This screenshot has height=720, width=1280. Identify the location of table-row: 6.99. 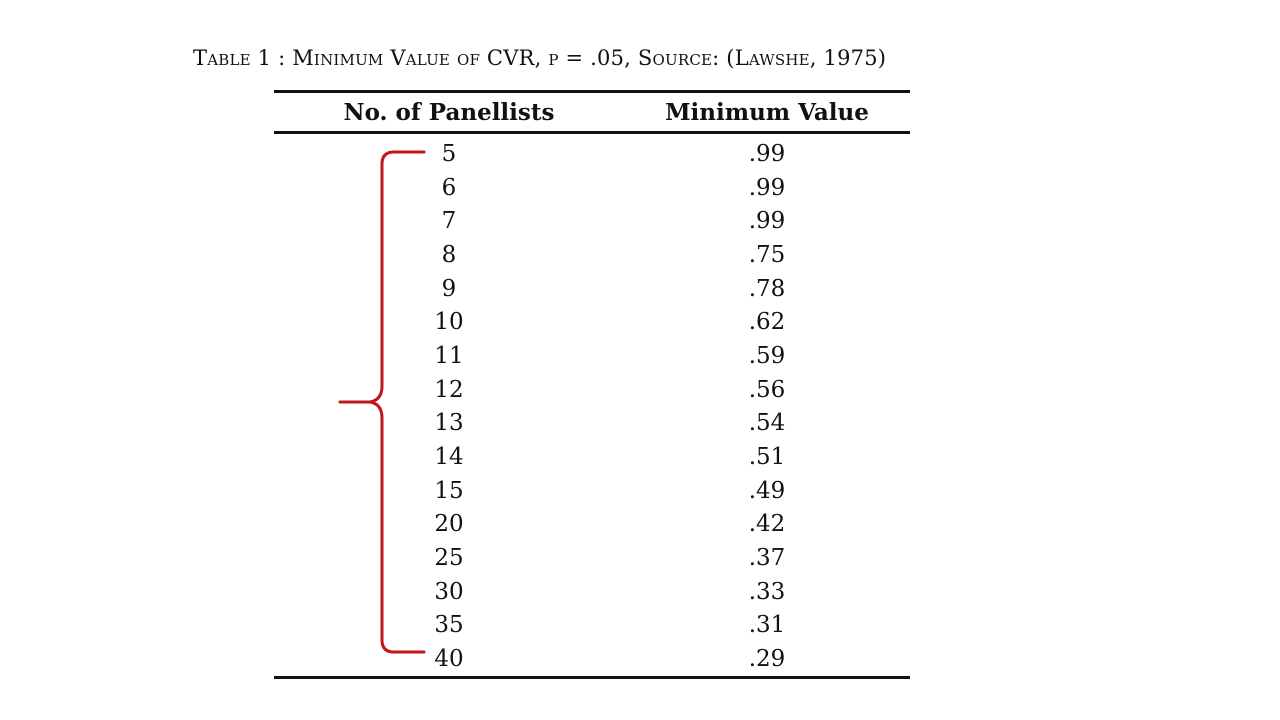
(592, 188).